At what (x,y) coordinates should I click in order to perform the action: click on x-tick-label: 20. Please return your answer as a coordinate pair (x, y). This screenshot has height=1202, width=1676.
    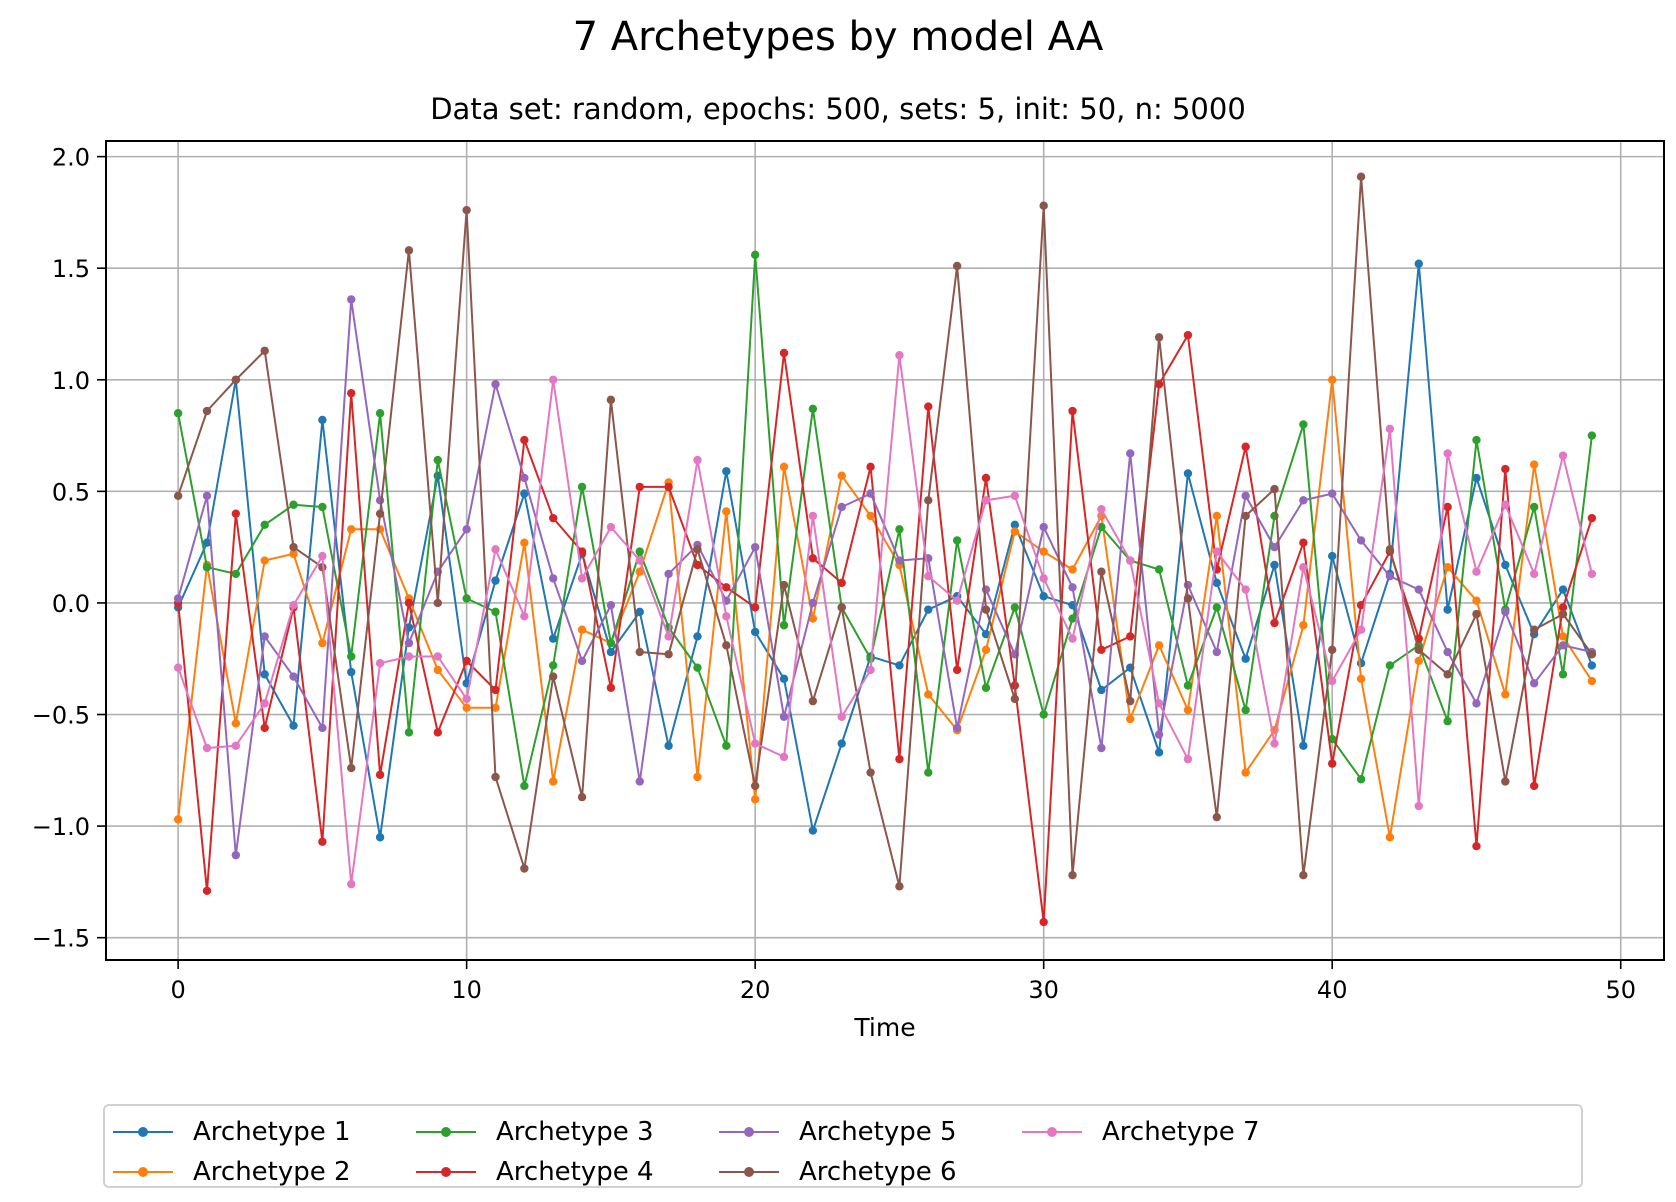
    Looking at the image, I should click on (755, 990).